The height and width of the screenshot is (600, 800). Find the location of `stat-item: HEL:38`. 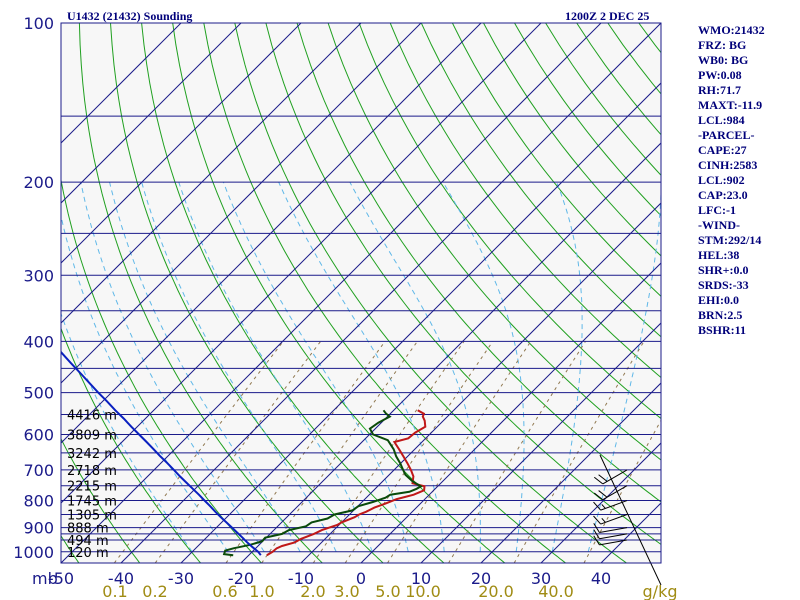

stat-item: HEL:38 is located at coordinates (719, 255).